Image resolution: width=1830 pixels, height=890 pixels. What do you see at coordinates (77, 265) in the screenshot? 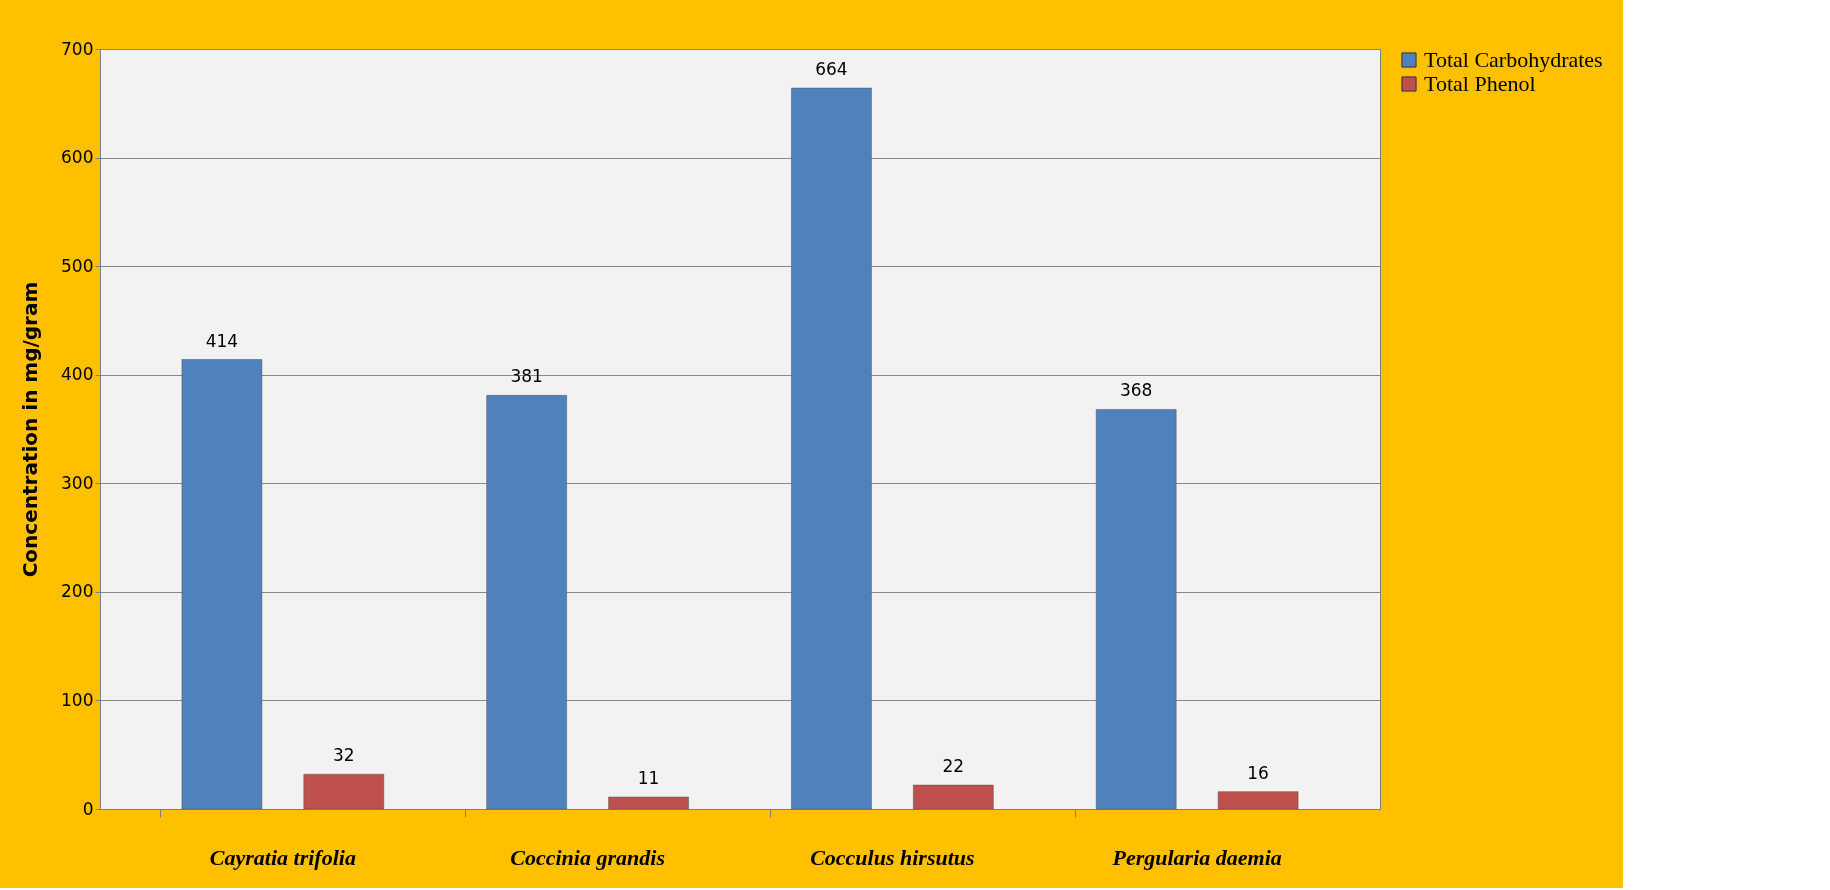
I see `y-tick-label: 500` at bounding box center [77, 265].